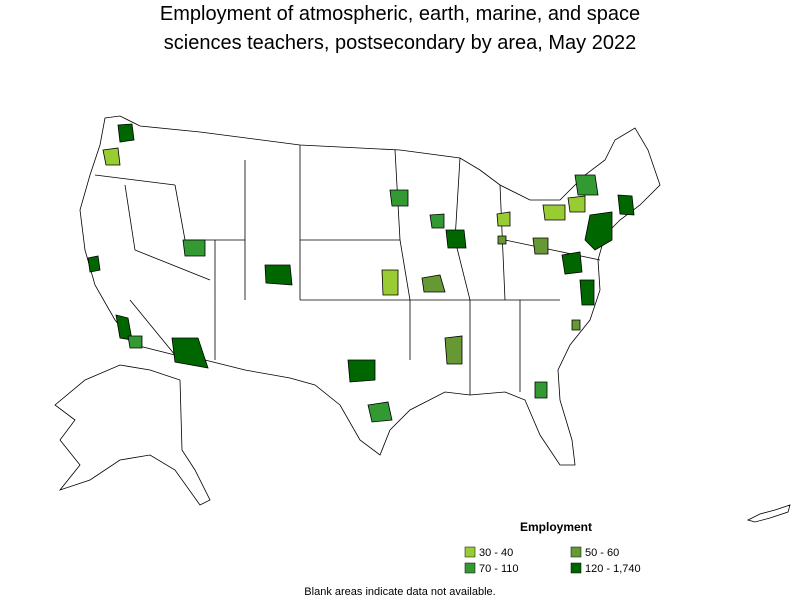 The height and width of the screenshot is (605, 800). I want to click on legend-label: 120 - 1,740, so click(613, 569).